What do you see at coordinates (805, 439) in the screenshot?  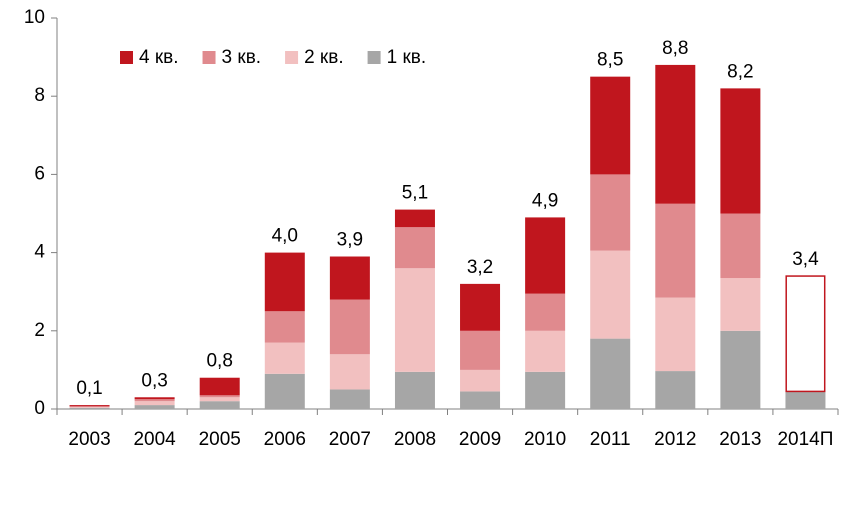 I see `x-tick-label: 2014П` at bounding box center [805, 439].